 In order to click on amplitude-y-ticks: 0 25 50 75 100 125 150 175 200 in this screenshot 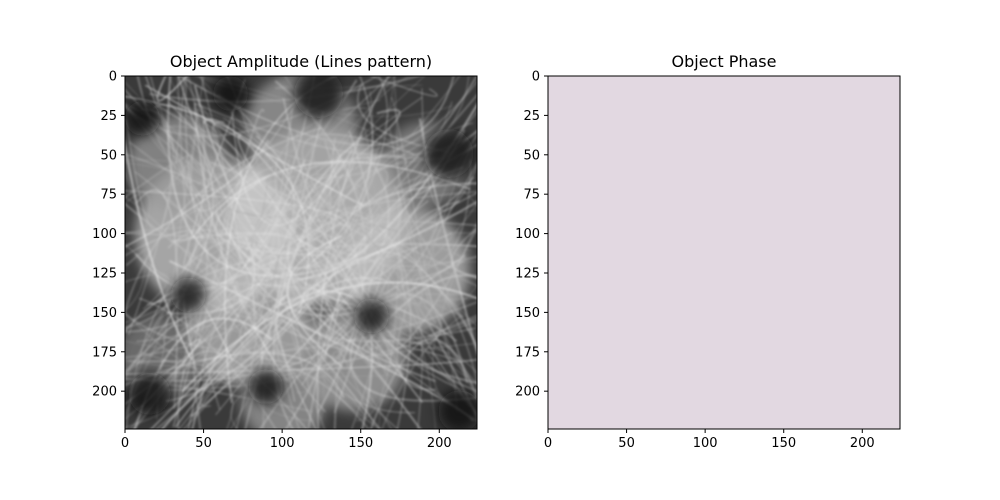, I will do `click(108, 235)`.